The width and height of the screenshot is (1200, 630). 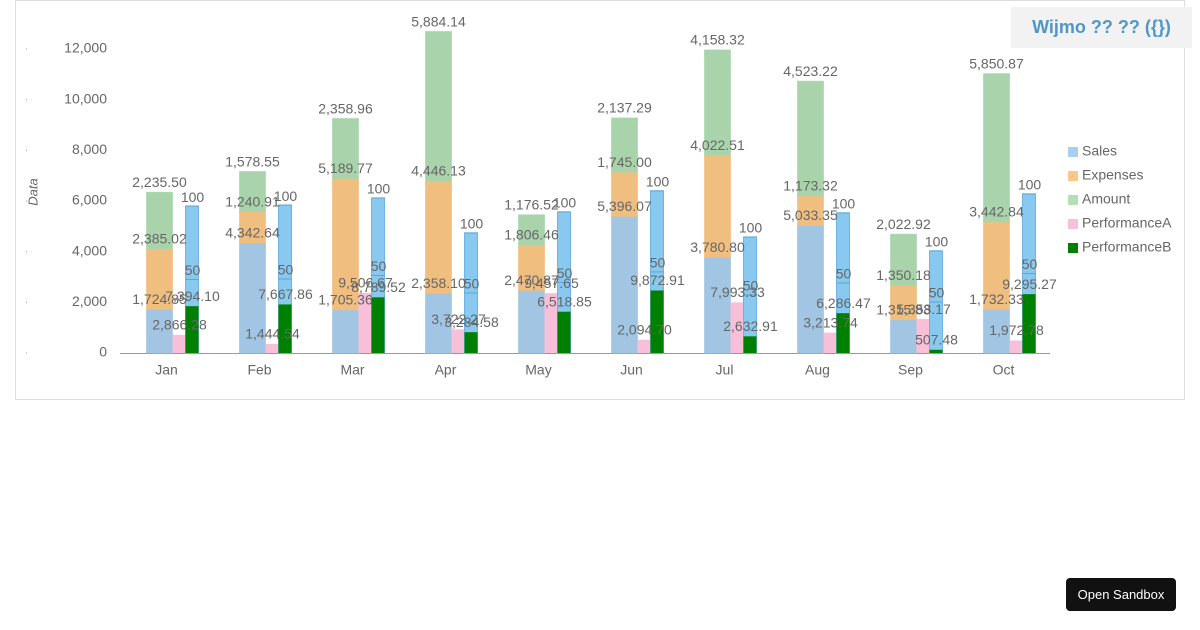 What do you see at coordinates (564, 301) in the screenshot?
I see `data-label: 6,518.85` at bounding box center [564, 301].